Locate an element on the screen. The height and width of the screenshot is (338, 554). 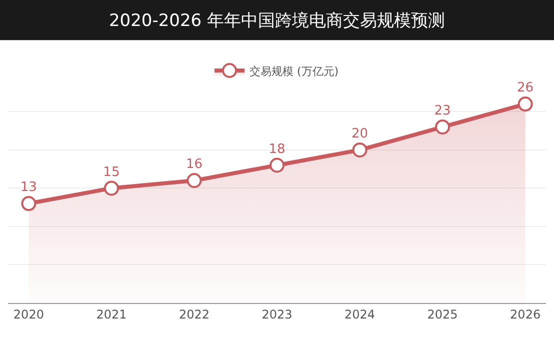
data-label: 15 is located at coordinates (111, 172).